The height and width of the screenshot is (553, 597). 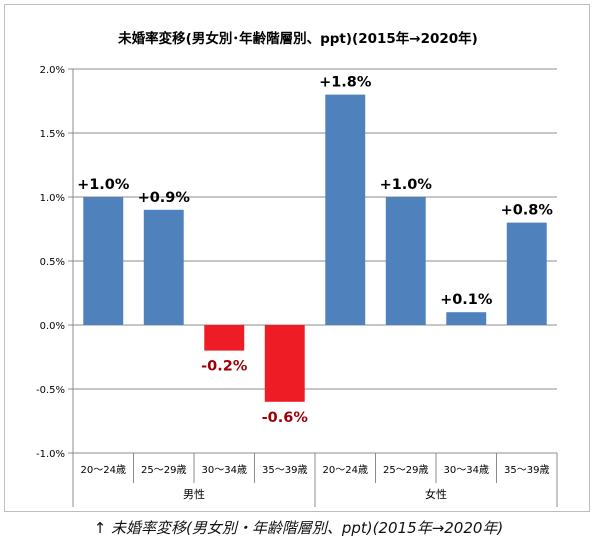 What do you see at coordinates (164, 198) in the screenshot?
I see `data-label: +0.9%` at bounding box center [164, 198].